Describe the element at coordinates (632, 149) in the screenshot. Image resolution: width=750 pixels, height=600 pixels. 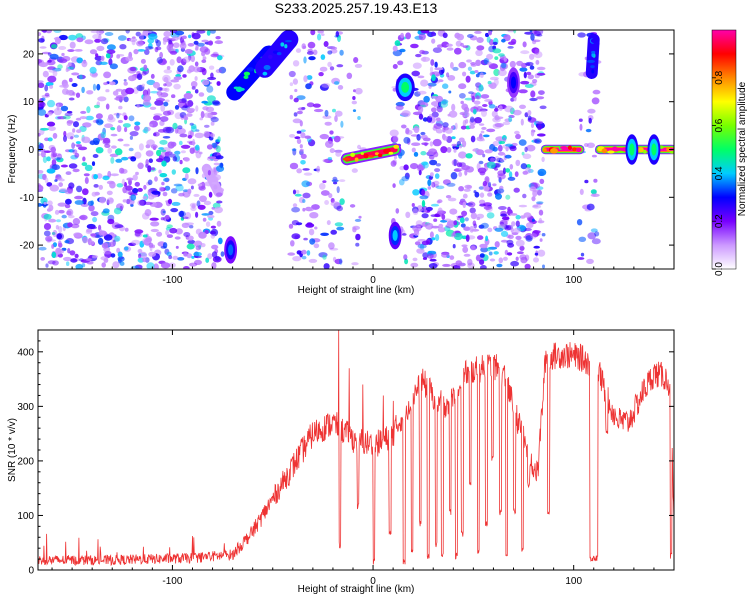
I see `spectrogram-blob` at that location.